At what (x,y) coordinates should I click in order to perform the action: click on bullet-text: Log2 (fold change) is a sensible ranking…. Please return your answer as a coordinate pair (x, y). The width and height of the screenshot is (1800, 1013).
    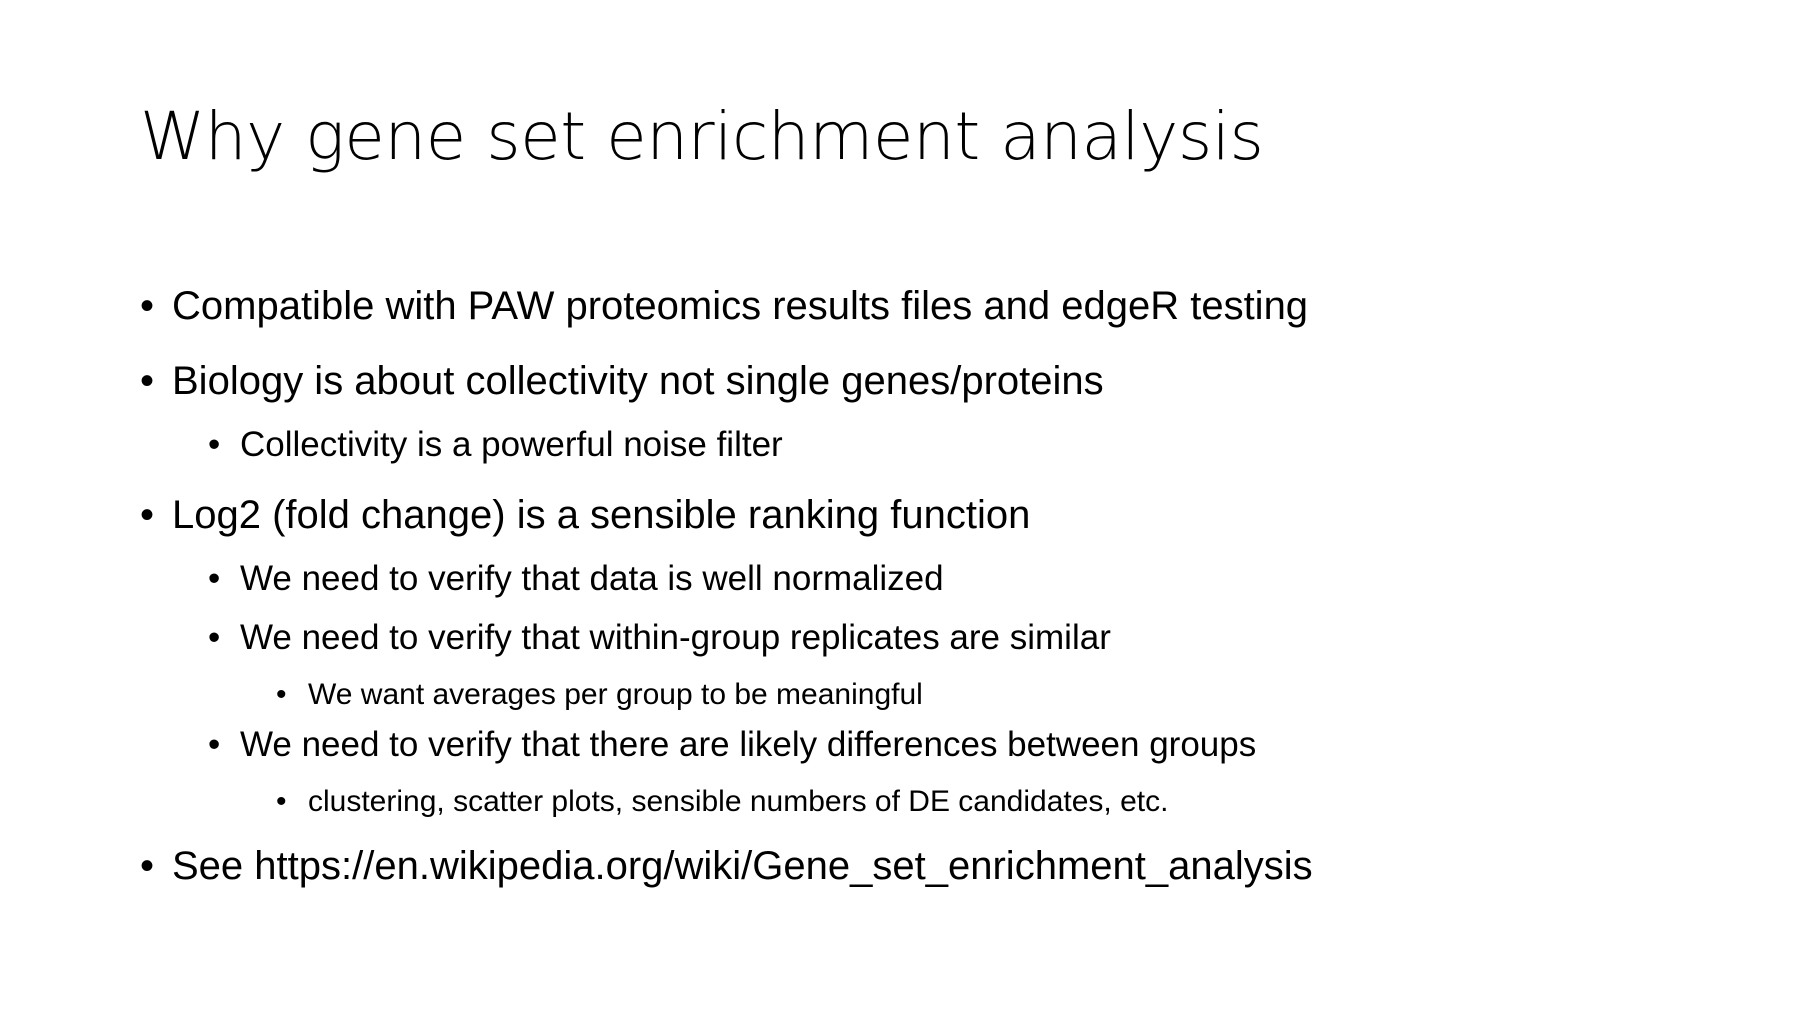
    Looking at the image, I should click on (601, 515).